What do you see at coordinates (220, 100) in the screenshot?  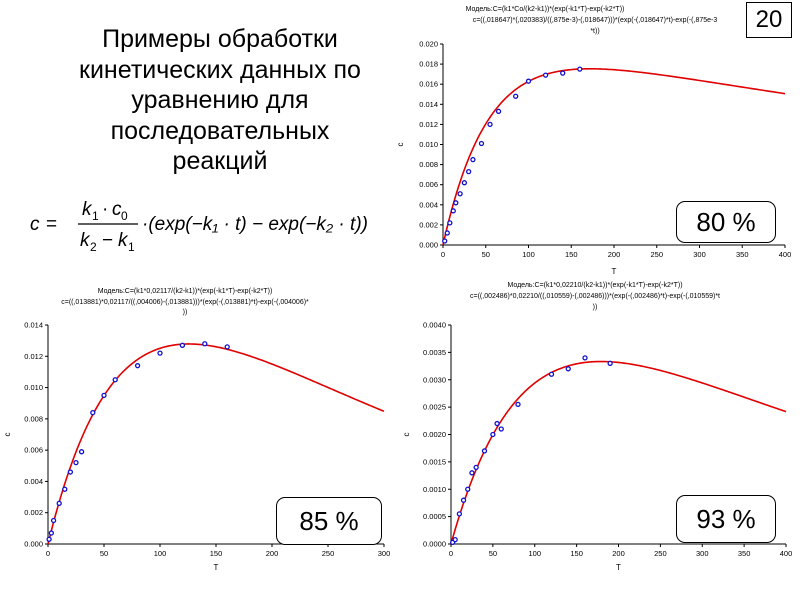 I see `title-line: уравнению для` at bounding box center [220, 100].